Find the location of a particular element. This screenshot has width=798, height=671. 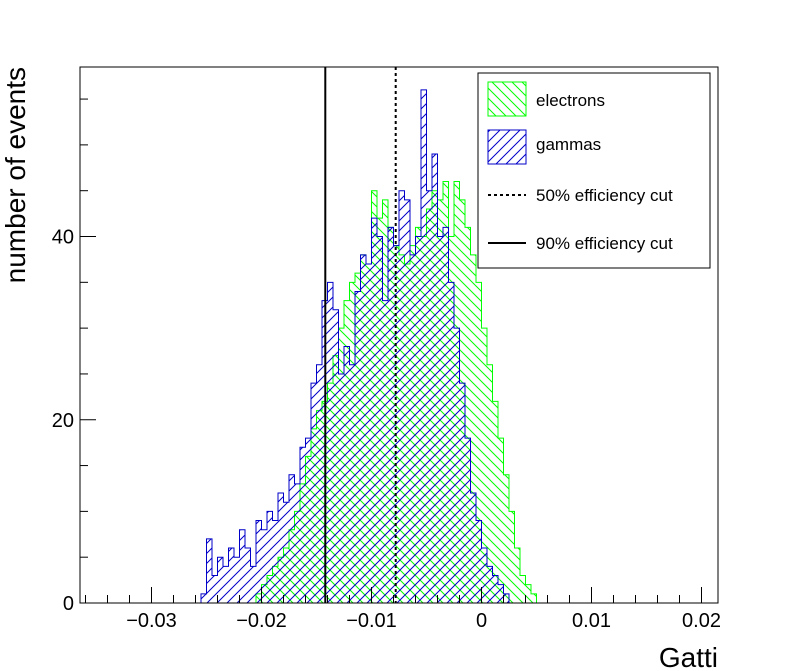

y-tick-label: 40 is located at coordinates (63, 238).